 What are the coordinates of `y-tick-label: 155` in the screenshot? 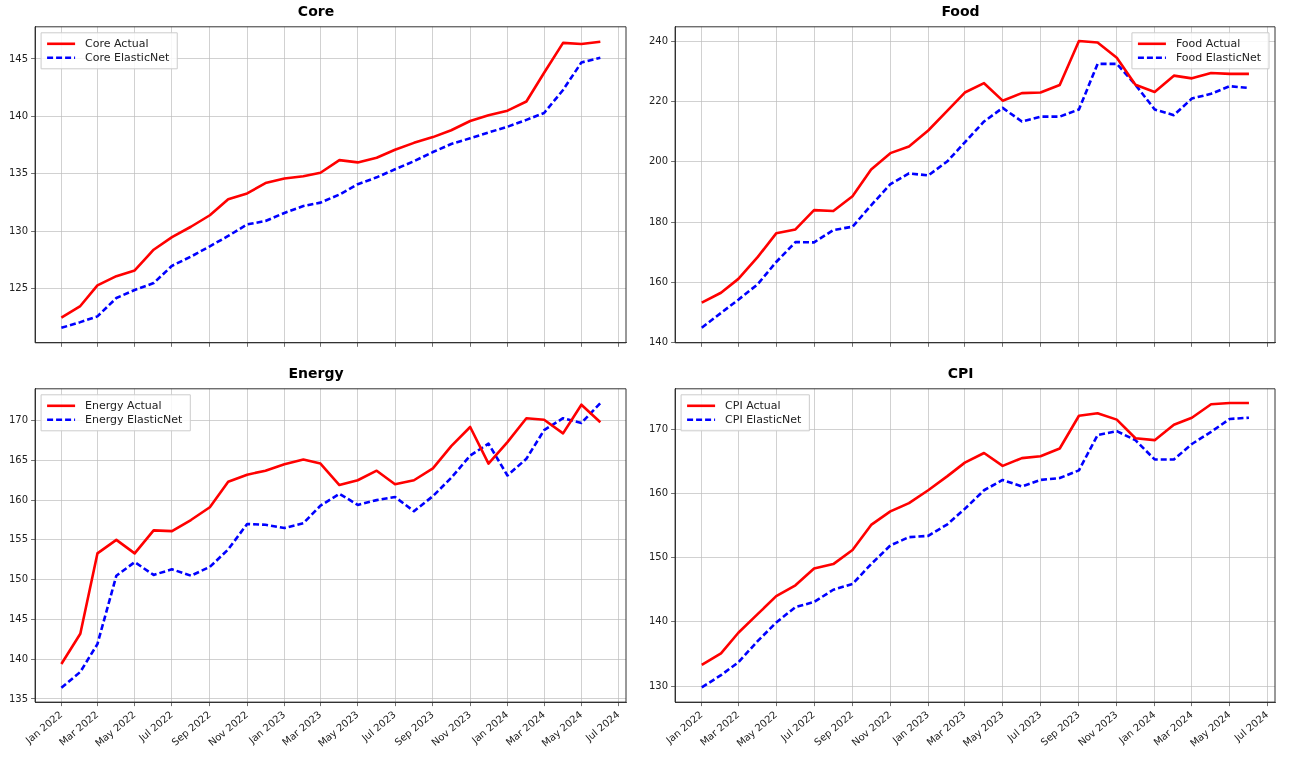 It's located at (18, 539).